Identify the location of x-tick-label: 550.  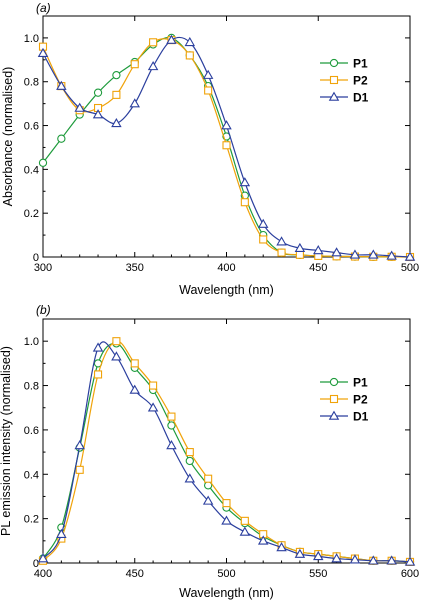
(318, 574).